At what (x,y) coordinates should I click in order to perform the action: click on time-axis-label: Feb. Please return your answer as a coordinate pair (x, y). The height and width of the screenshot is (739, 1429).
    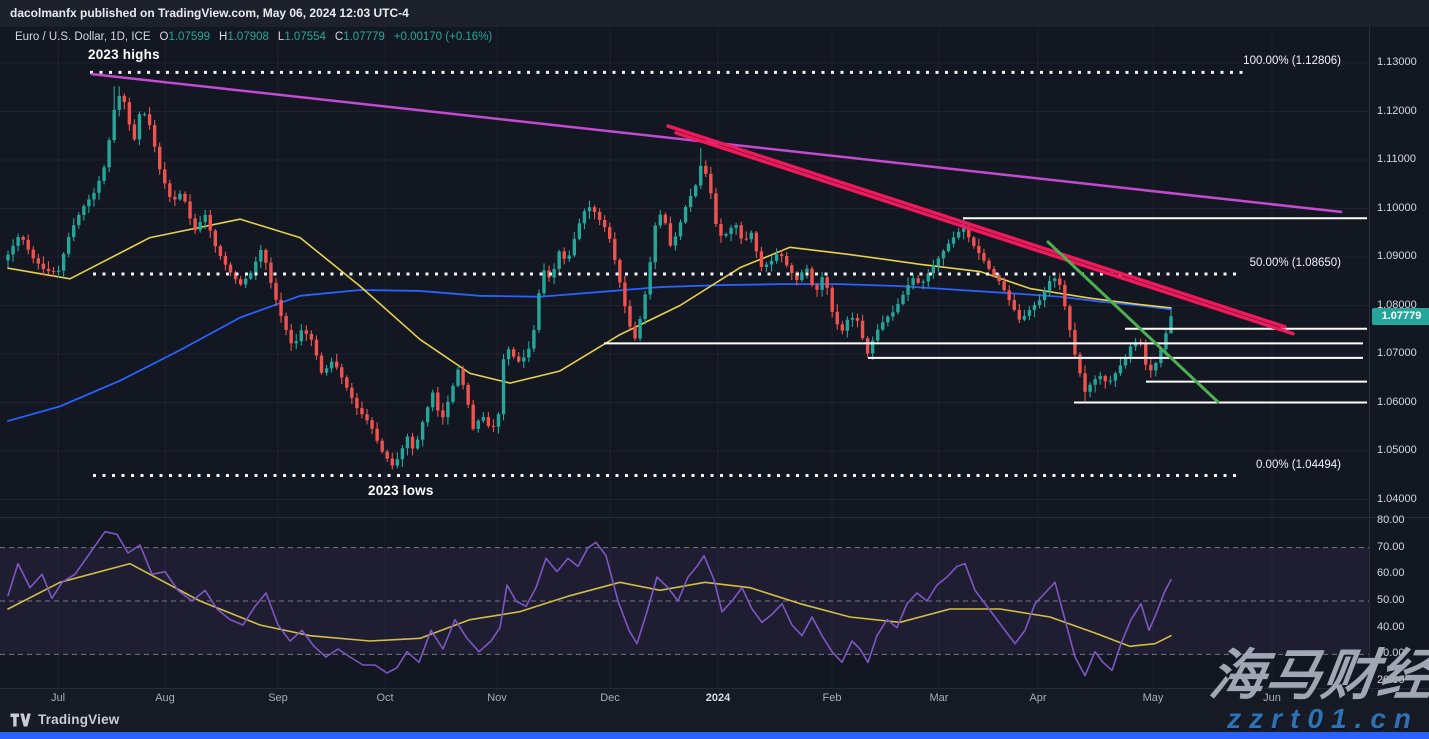
    Looking at the image, I should click on (832, 698).